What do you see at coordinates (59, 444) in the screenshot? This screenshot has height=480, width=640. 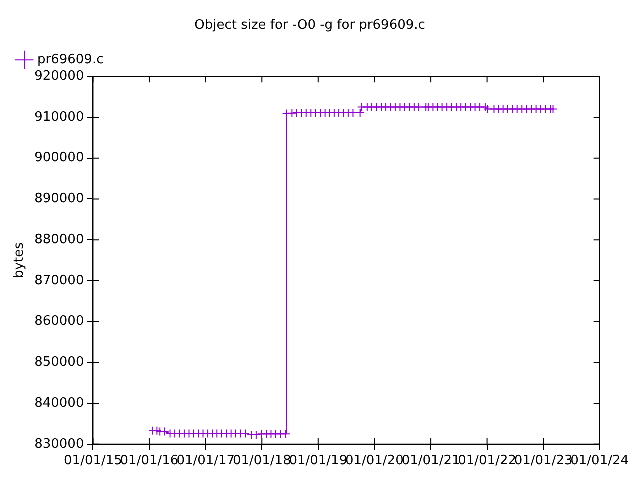 I see `y-tick-label: 830000` at bounding box center [59, 444].